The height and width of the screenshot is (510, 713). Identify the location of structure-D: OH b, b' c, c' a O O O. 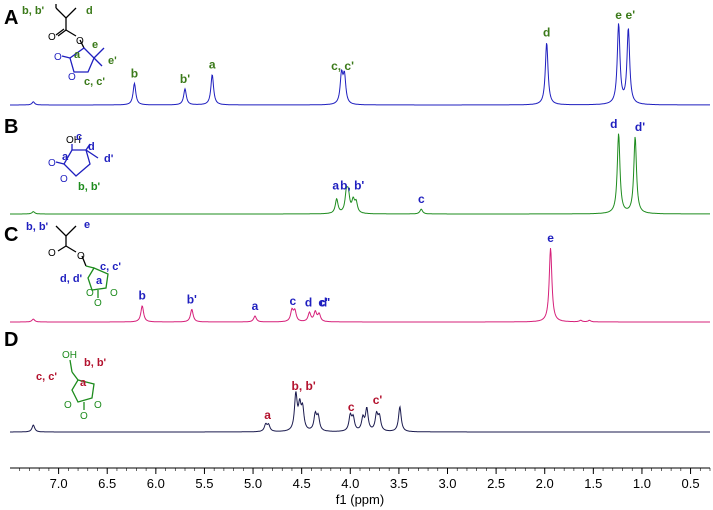
(71, 386).